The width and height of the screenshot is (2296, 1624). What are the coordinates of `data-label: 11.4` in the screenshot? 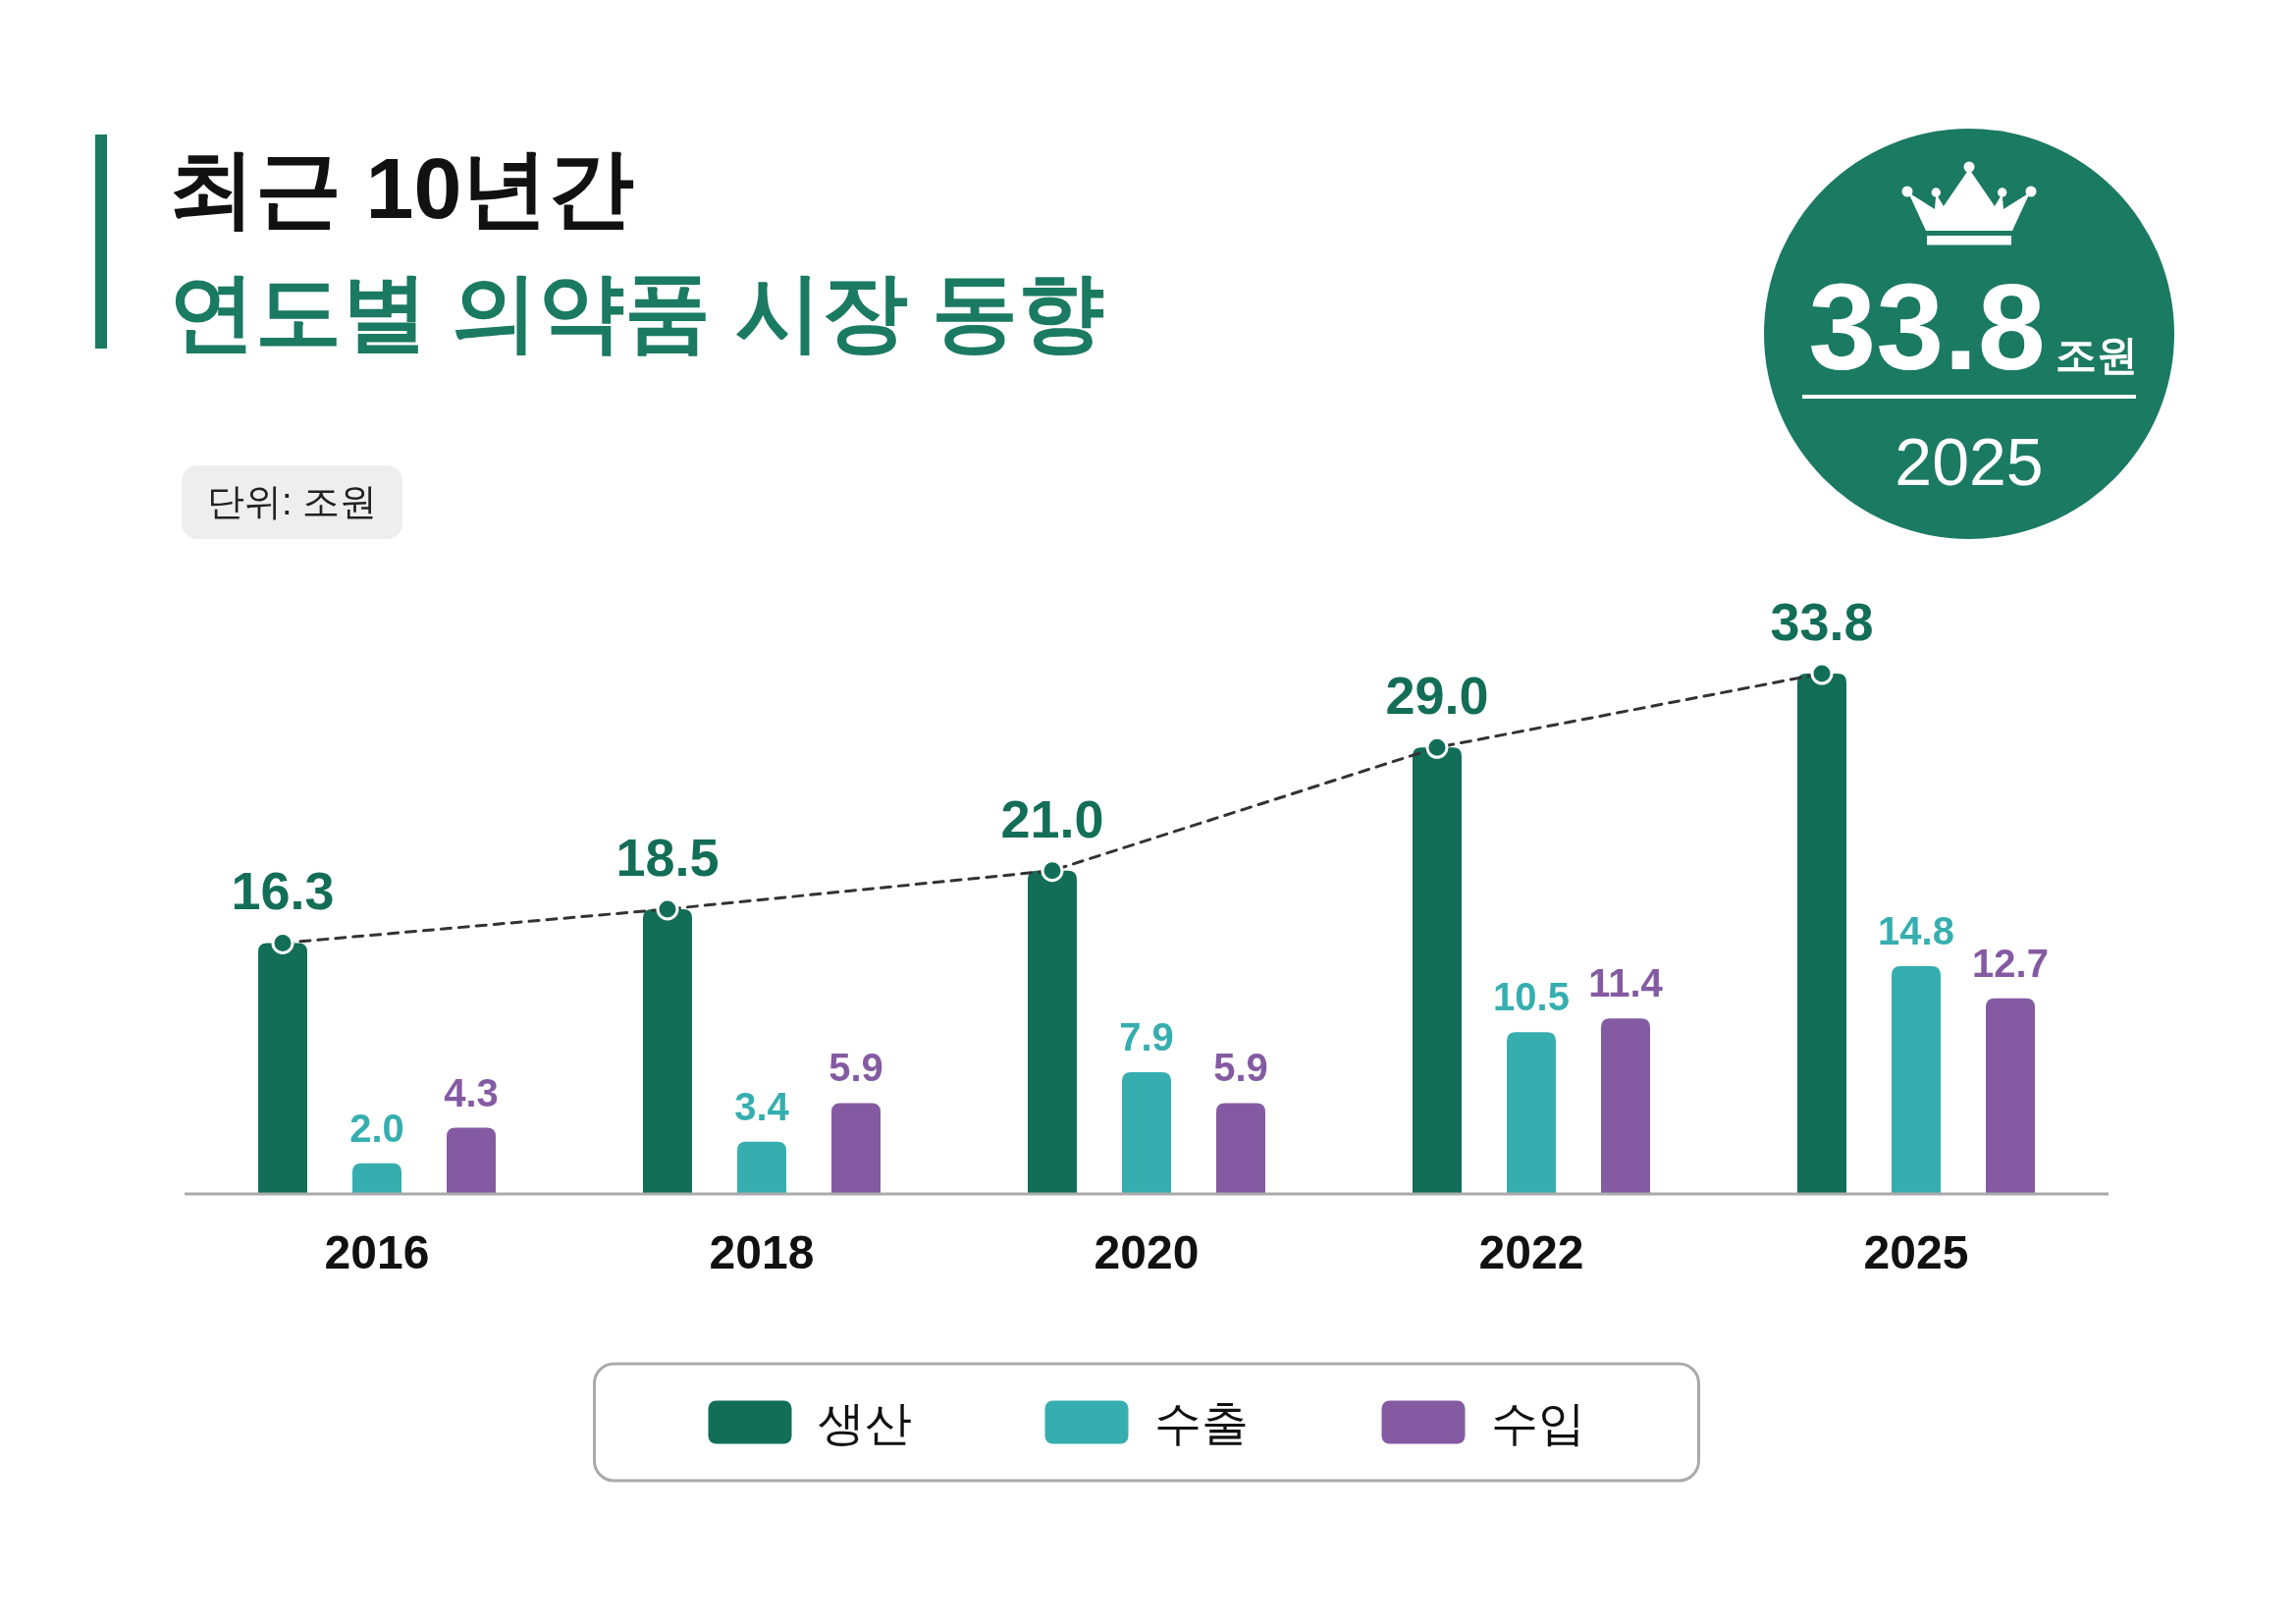 It's located at (1626, 983).